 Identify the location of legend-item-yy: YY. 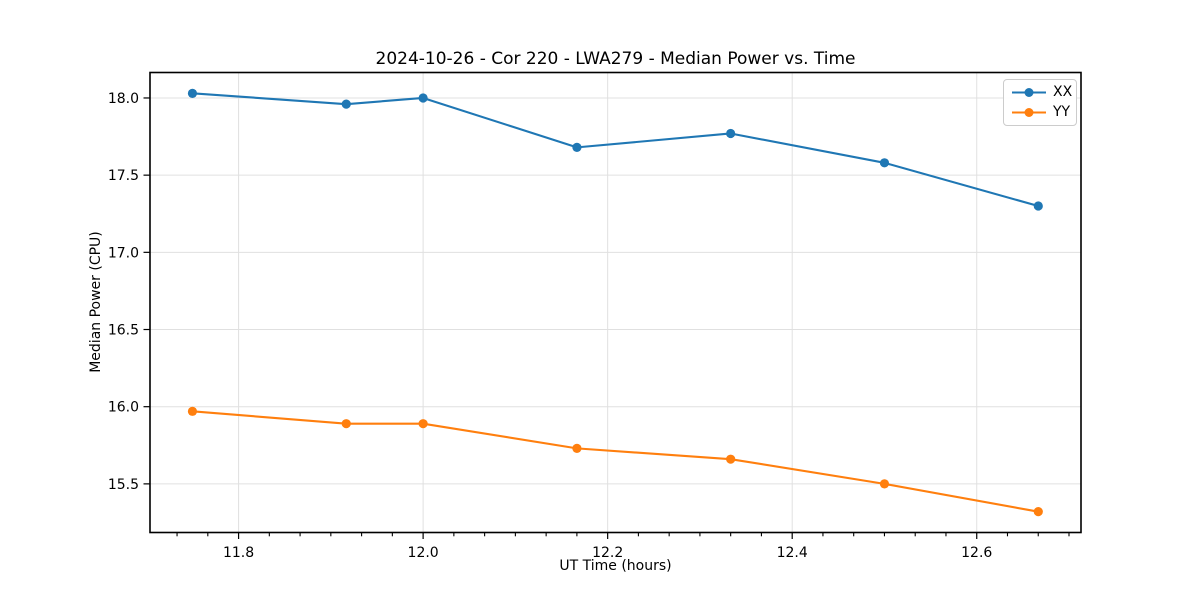
(1041, 112).